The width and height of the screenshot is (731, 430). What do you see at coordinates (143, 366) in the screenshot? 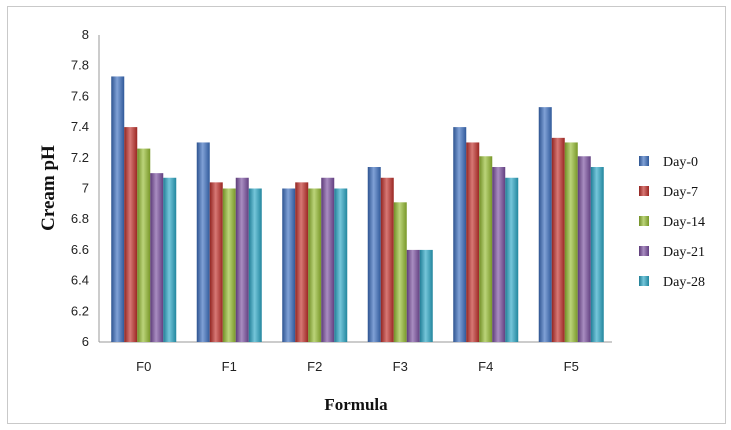
I see `x-tick-label: F0` at bounding box center [143, 366].